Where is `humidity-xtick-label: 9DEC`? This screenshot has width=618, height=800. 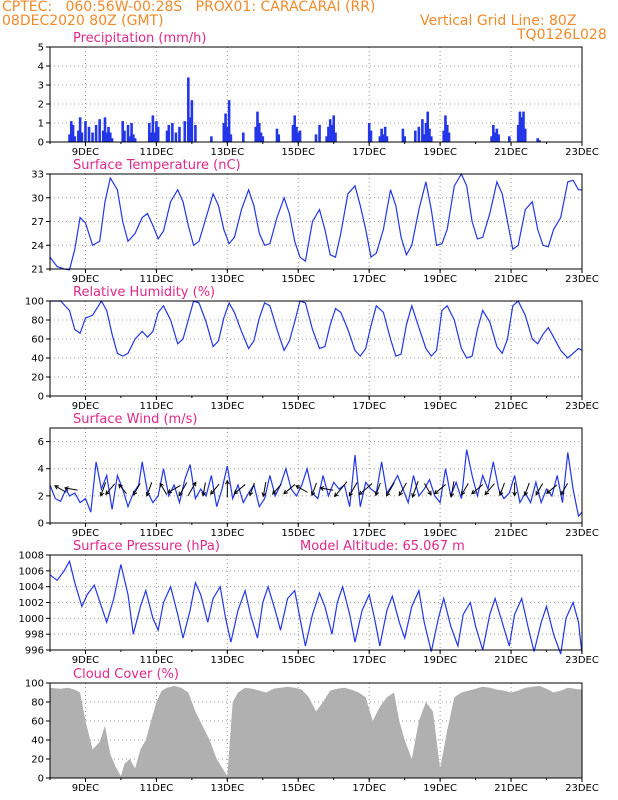
humidity-xtick-label: 9DEC is located at coordinates (85, 406).